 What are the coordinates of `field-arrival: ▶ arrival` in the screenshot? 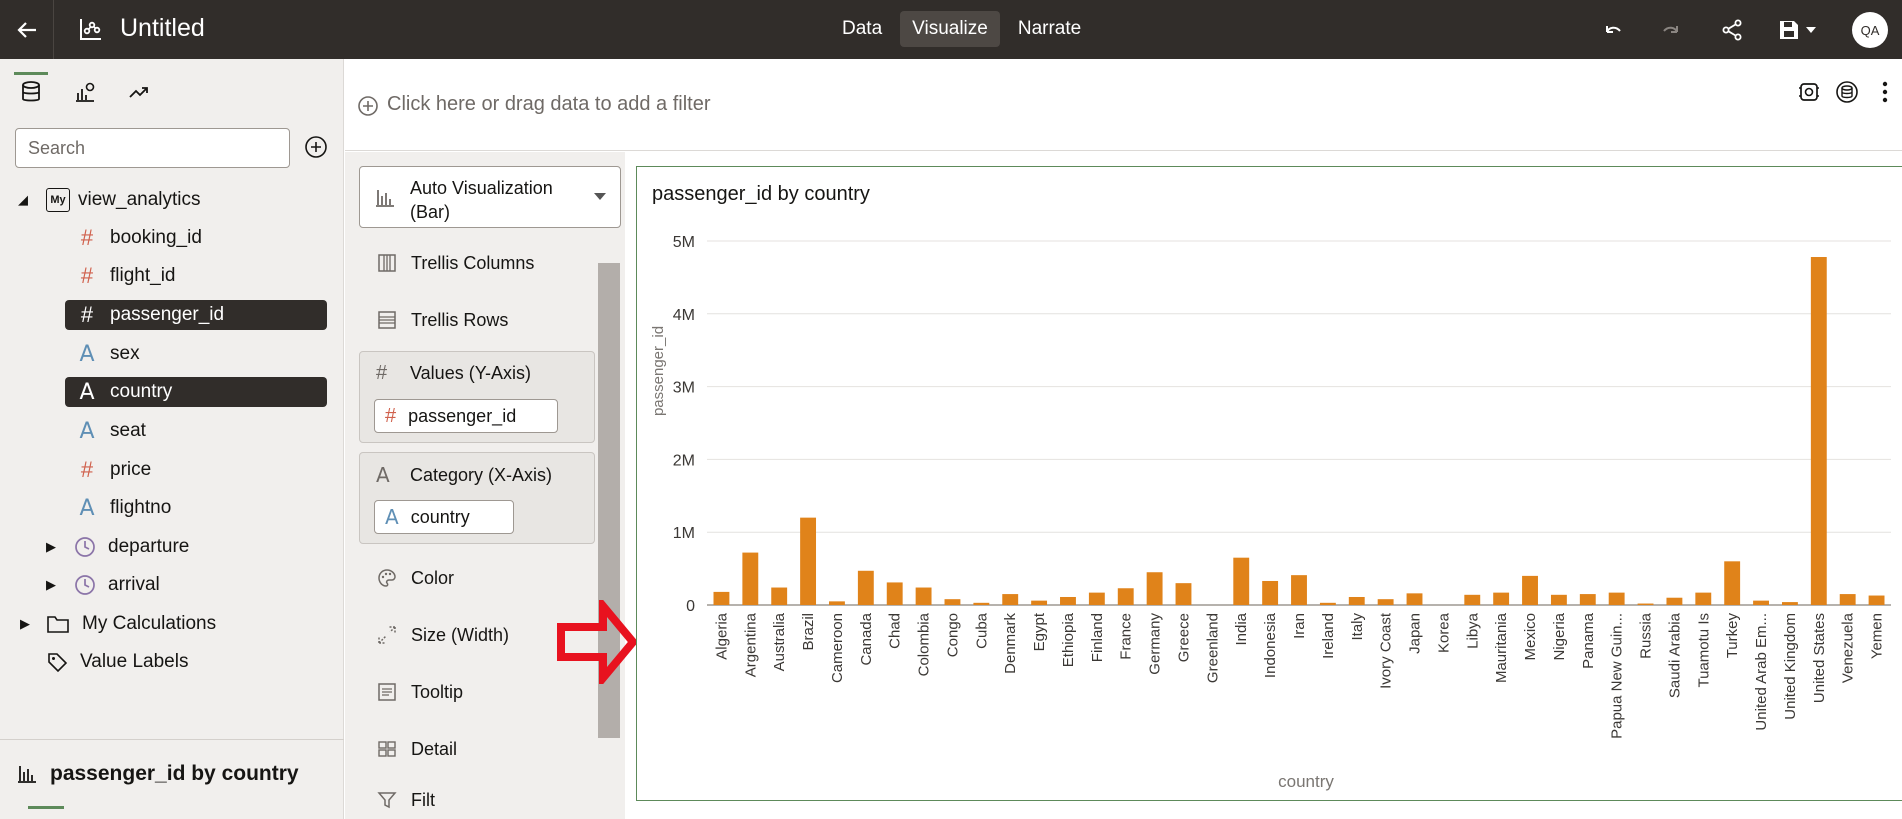 It's located at (103, 585).